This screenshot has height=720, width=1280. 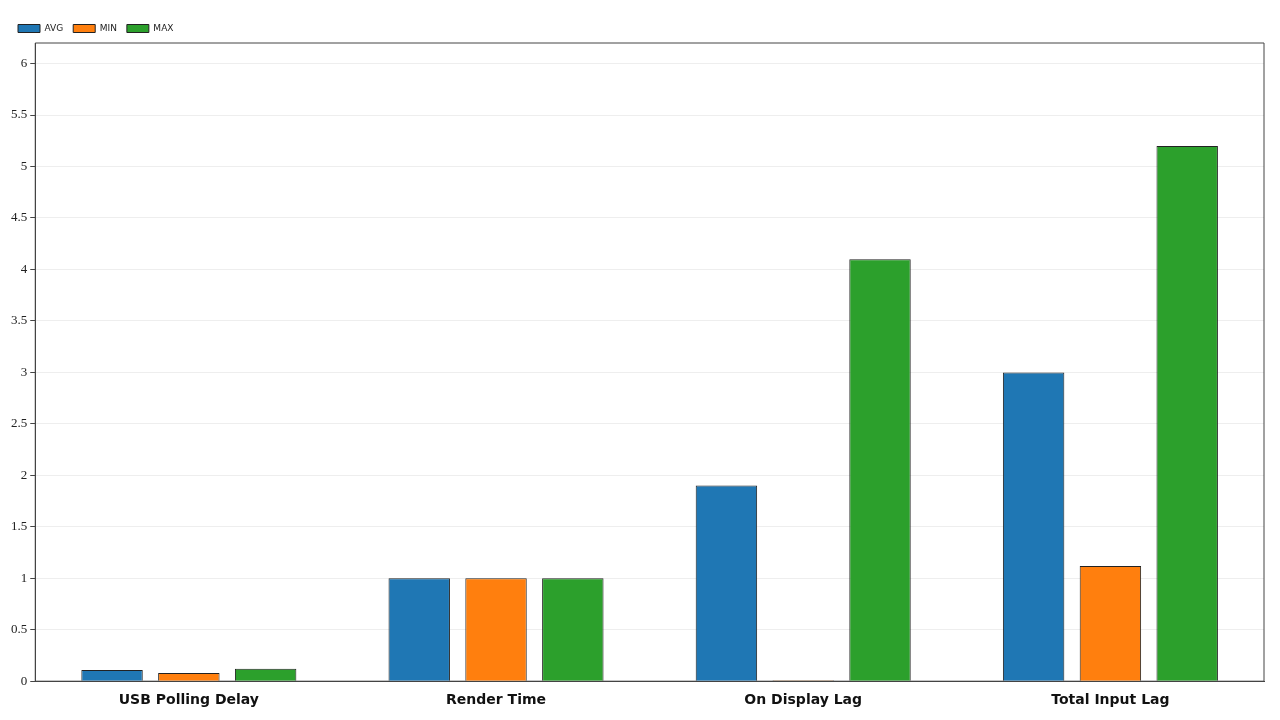 I want to click on y-tick-label: 3, so click(x=24, y=371).